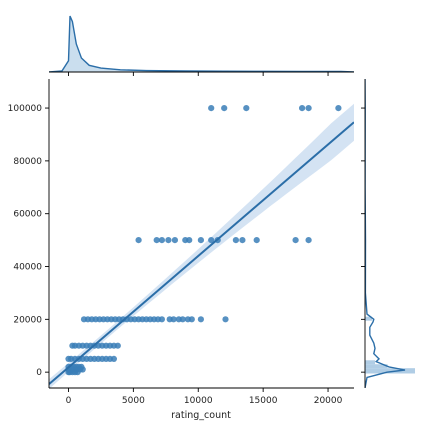 Image resolution: width=432 pixels, height=432 pixels. I want to click on x-marginal-area, so click(201, 43).